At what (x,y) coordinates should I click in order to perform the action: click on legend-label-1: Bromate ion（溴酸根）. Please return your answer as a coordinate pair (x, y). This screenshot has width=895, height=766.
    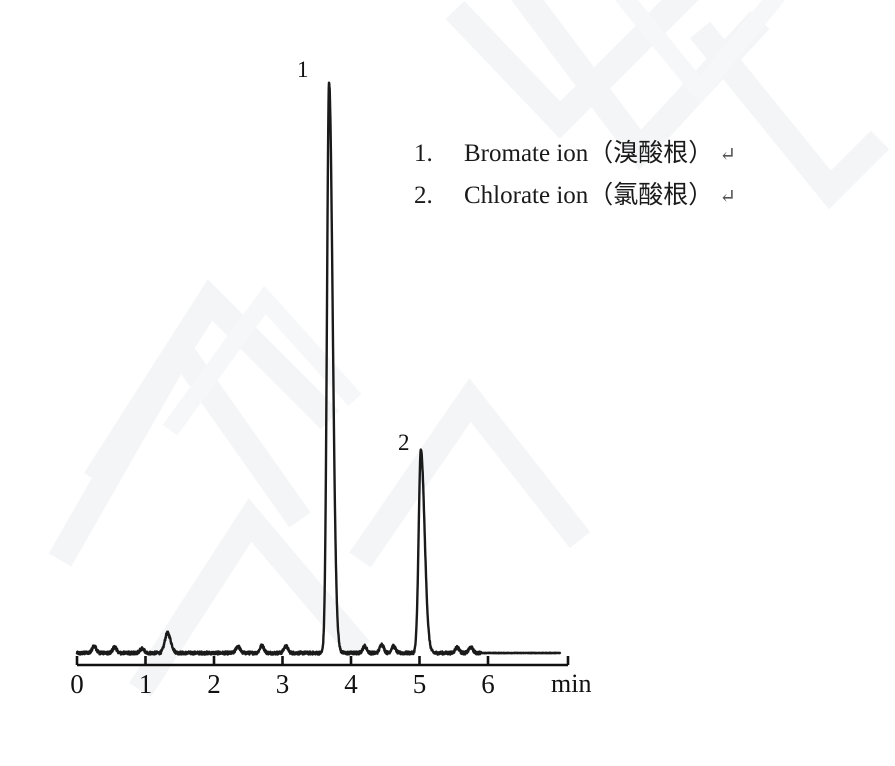
    Looking at the image, I should click on (589, 153).